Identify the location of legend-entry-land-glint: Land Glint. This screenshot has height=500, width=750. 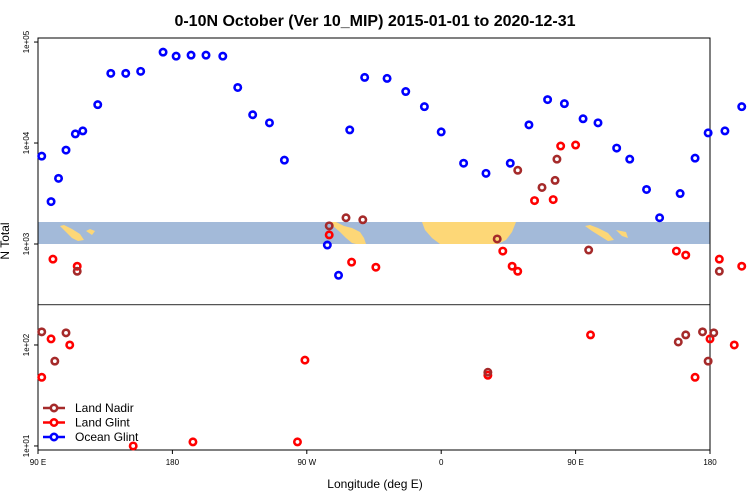
(86, 423).